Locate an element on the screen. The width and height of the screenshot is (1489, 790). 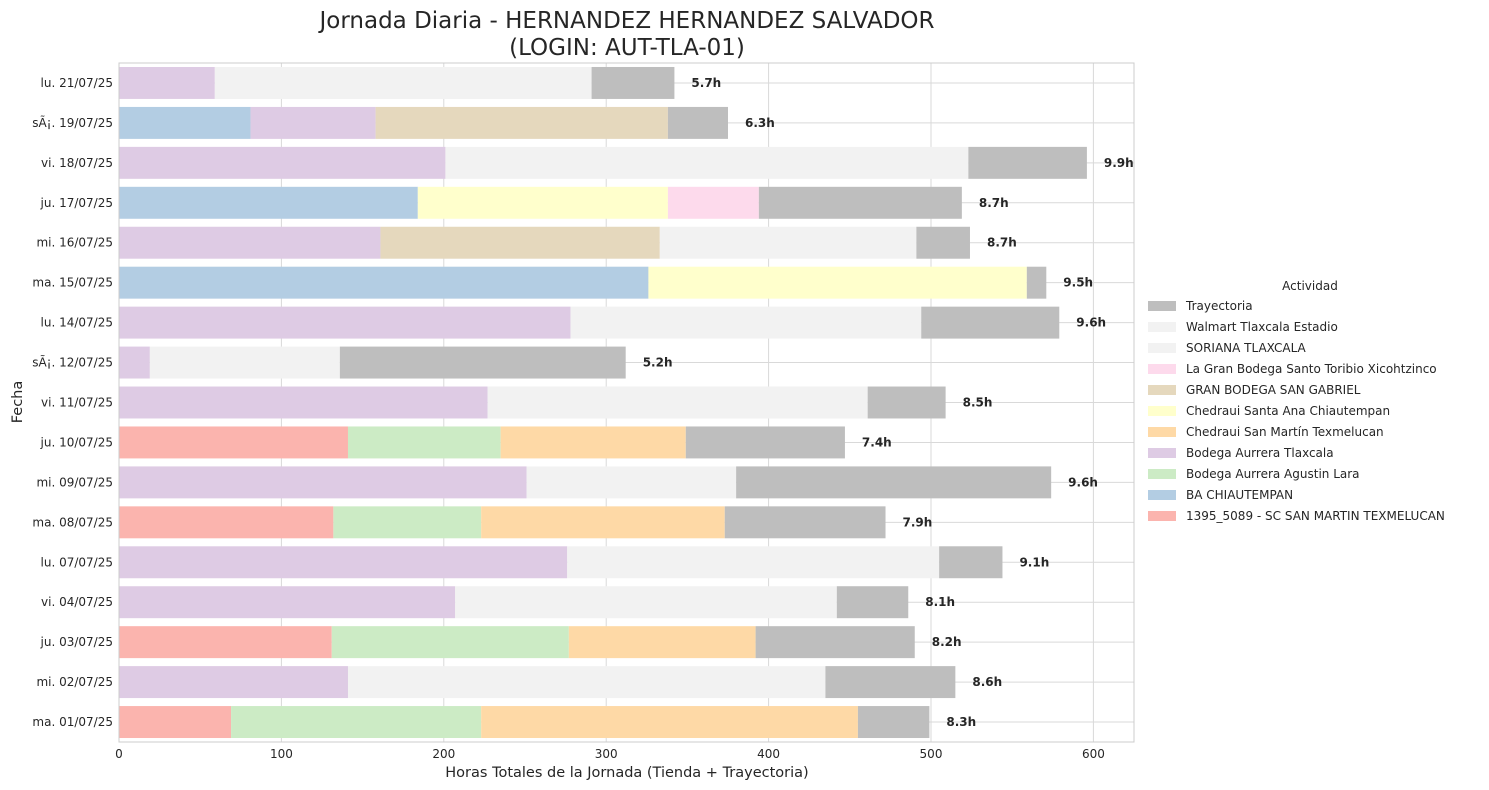
bar-total-label: 9.5h is located at coordinates (1078, 283).